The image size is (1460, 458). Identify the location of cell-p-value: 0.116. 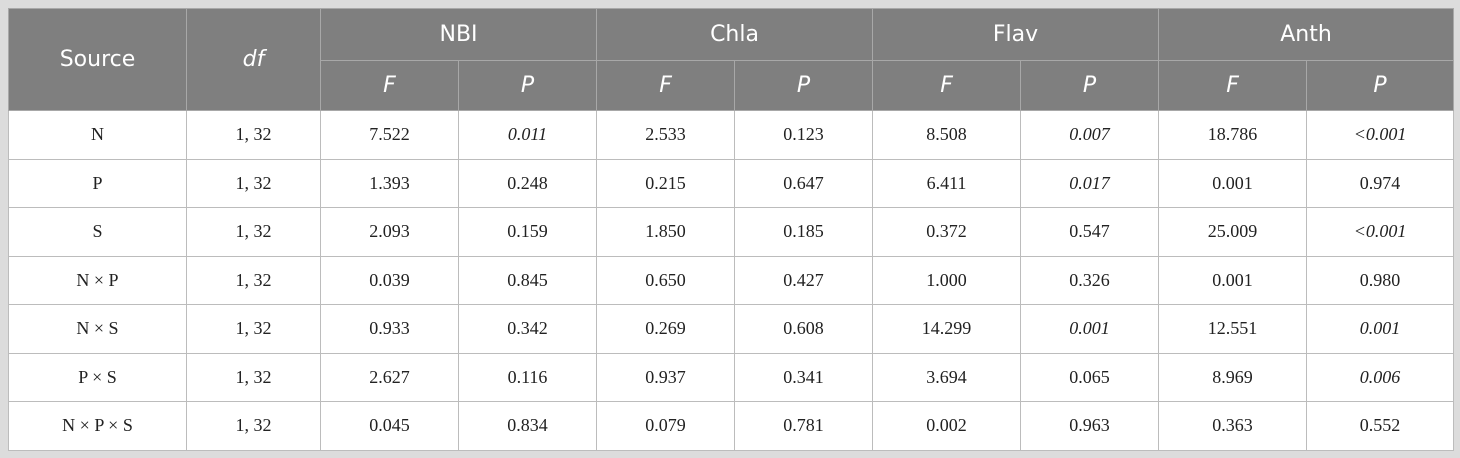
(527, 377).